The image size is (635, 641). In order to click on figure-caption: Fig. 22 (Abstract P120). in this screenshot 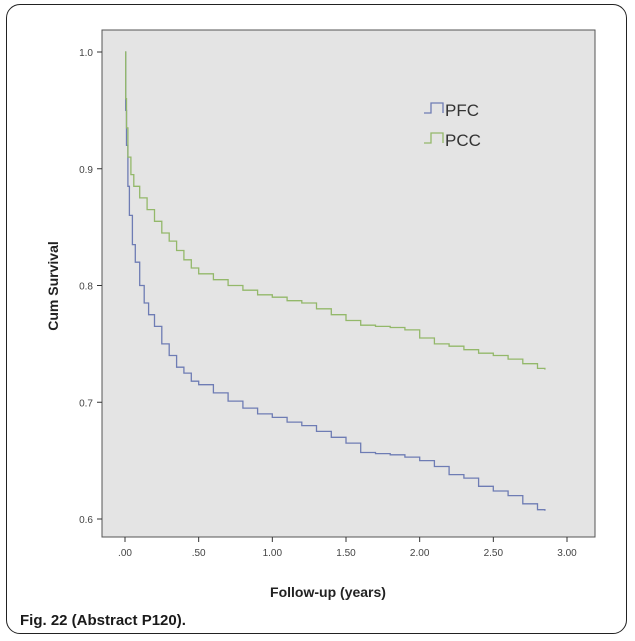, I will do `click(103, 620)`.